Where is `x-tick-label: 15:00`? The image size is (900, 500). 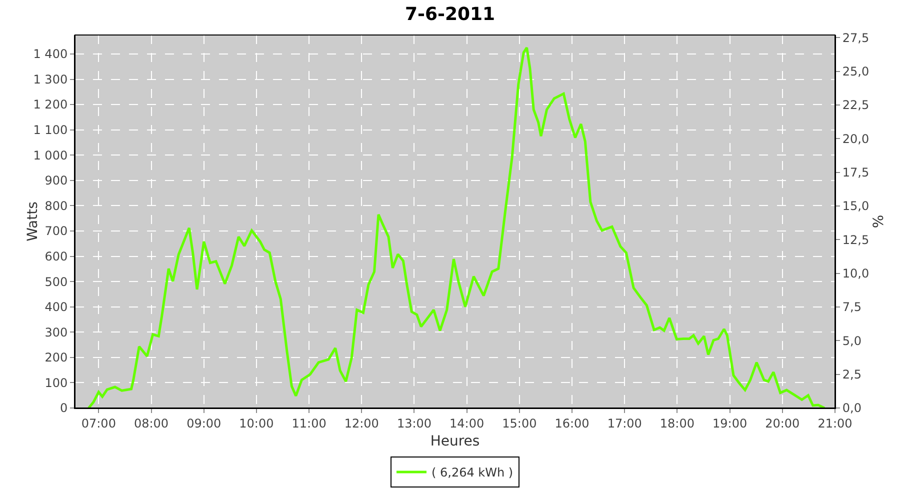 x-tick-label: 15:00 is located at coordinates (519, 423).